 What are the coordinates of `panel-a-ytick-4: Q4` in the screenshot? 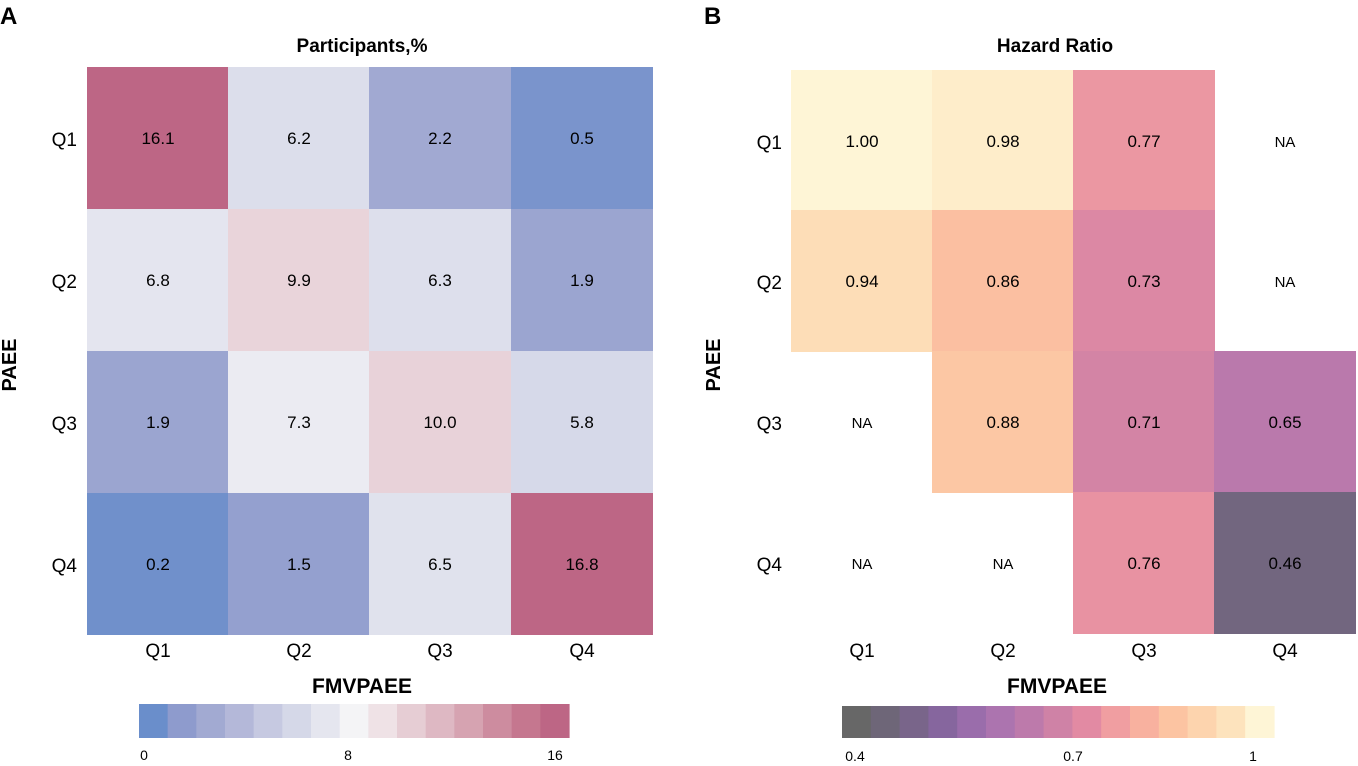 It's located at (65, 566).